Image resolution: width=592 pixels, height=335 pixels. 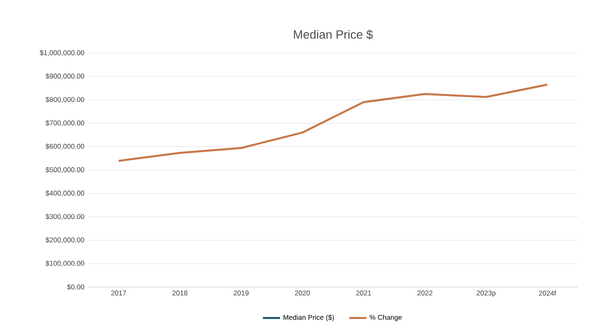 I want to click on chart-title: Median Price $, so click(x=333, y=35).